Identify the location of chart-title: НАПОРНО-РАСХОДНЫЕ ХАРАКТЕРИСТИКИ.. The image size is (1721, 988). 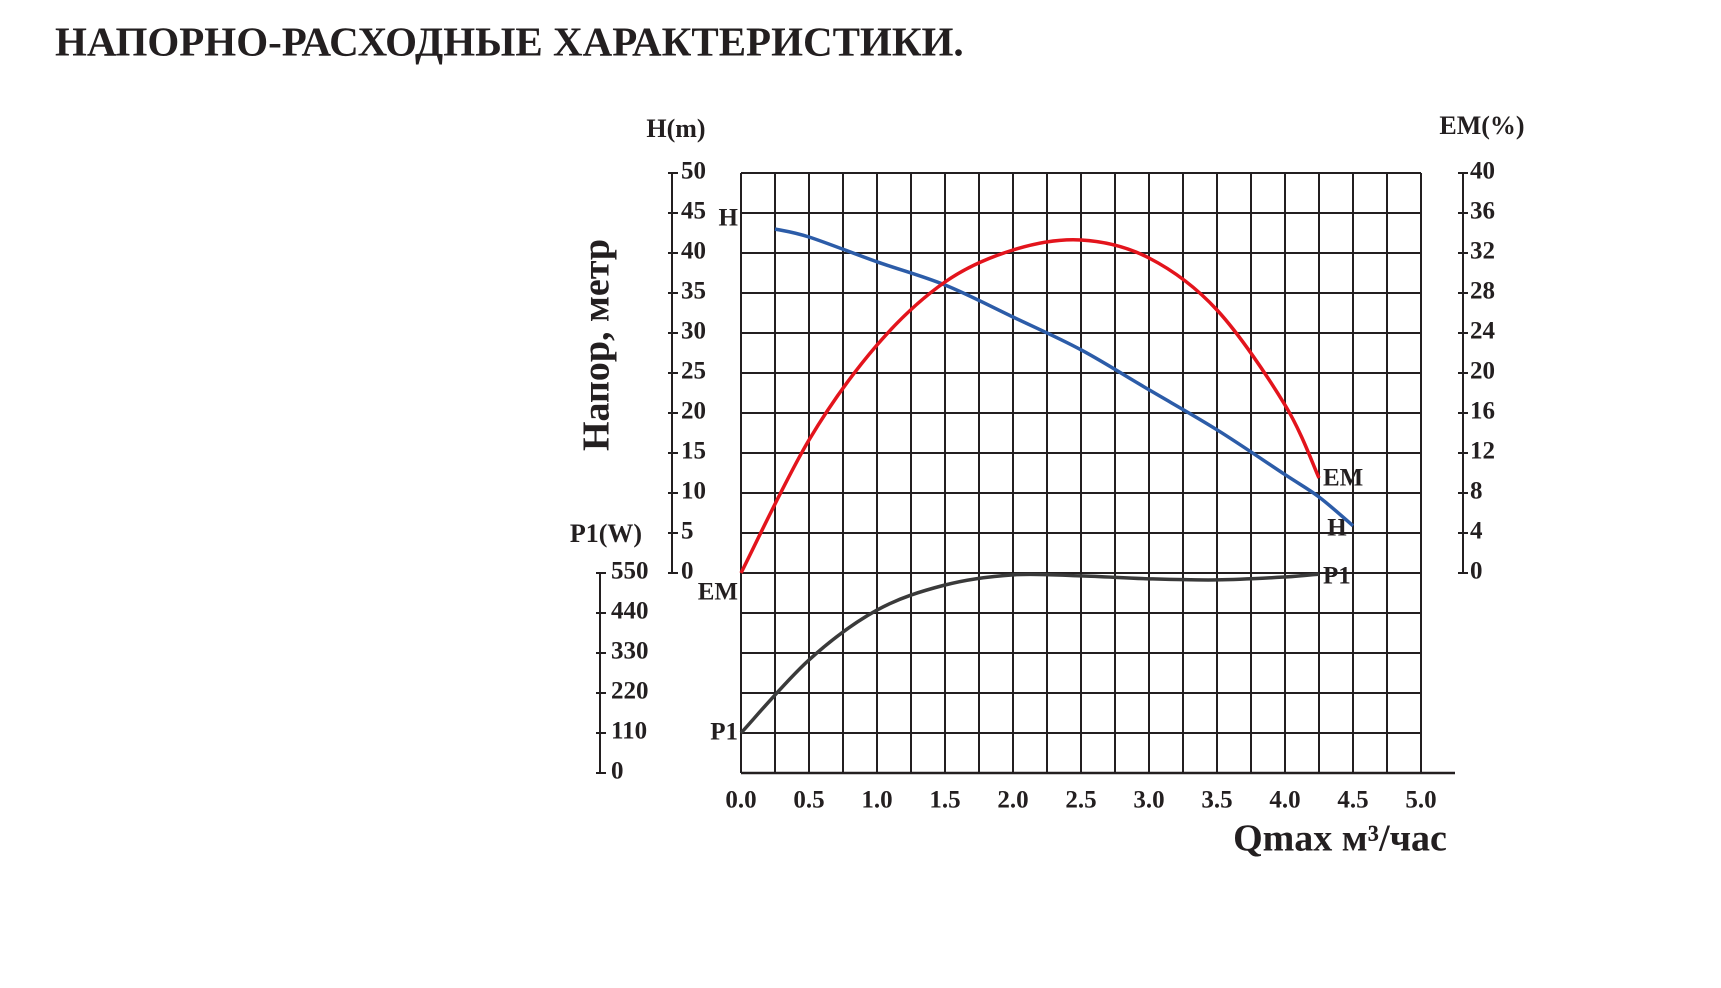
(509, 41).